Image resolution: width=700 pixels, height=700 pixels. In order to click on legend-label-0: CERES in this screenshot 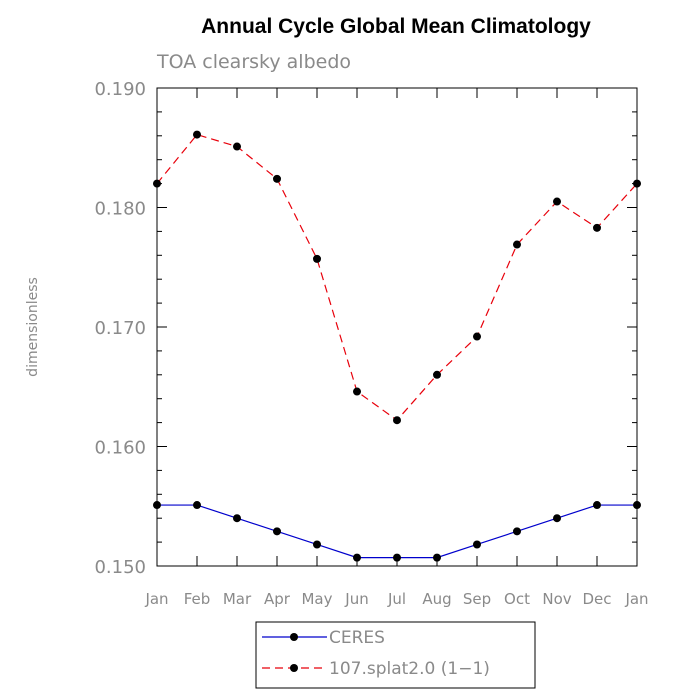, I will do `click(357, 638)`.